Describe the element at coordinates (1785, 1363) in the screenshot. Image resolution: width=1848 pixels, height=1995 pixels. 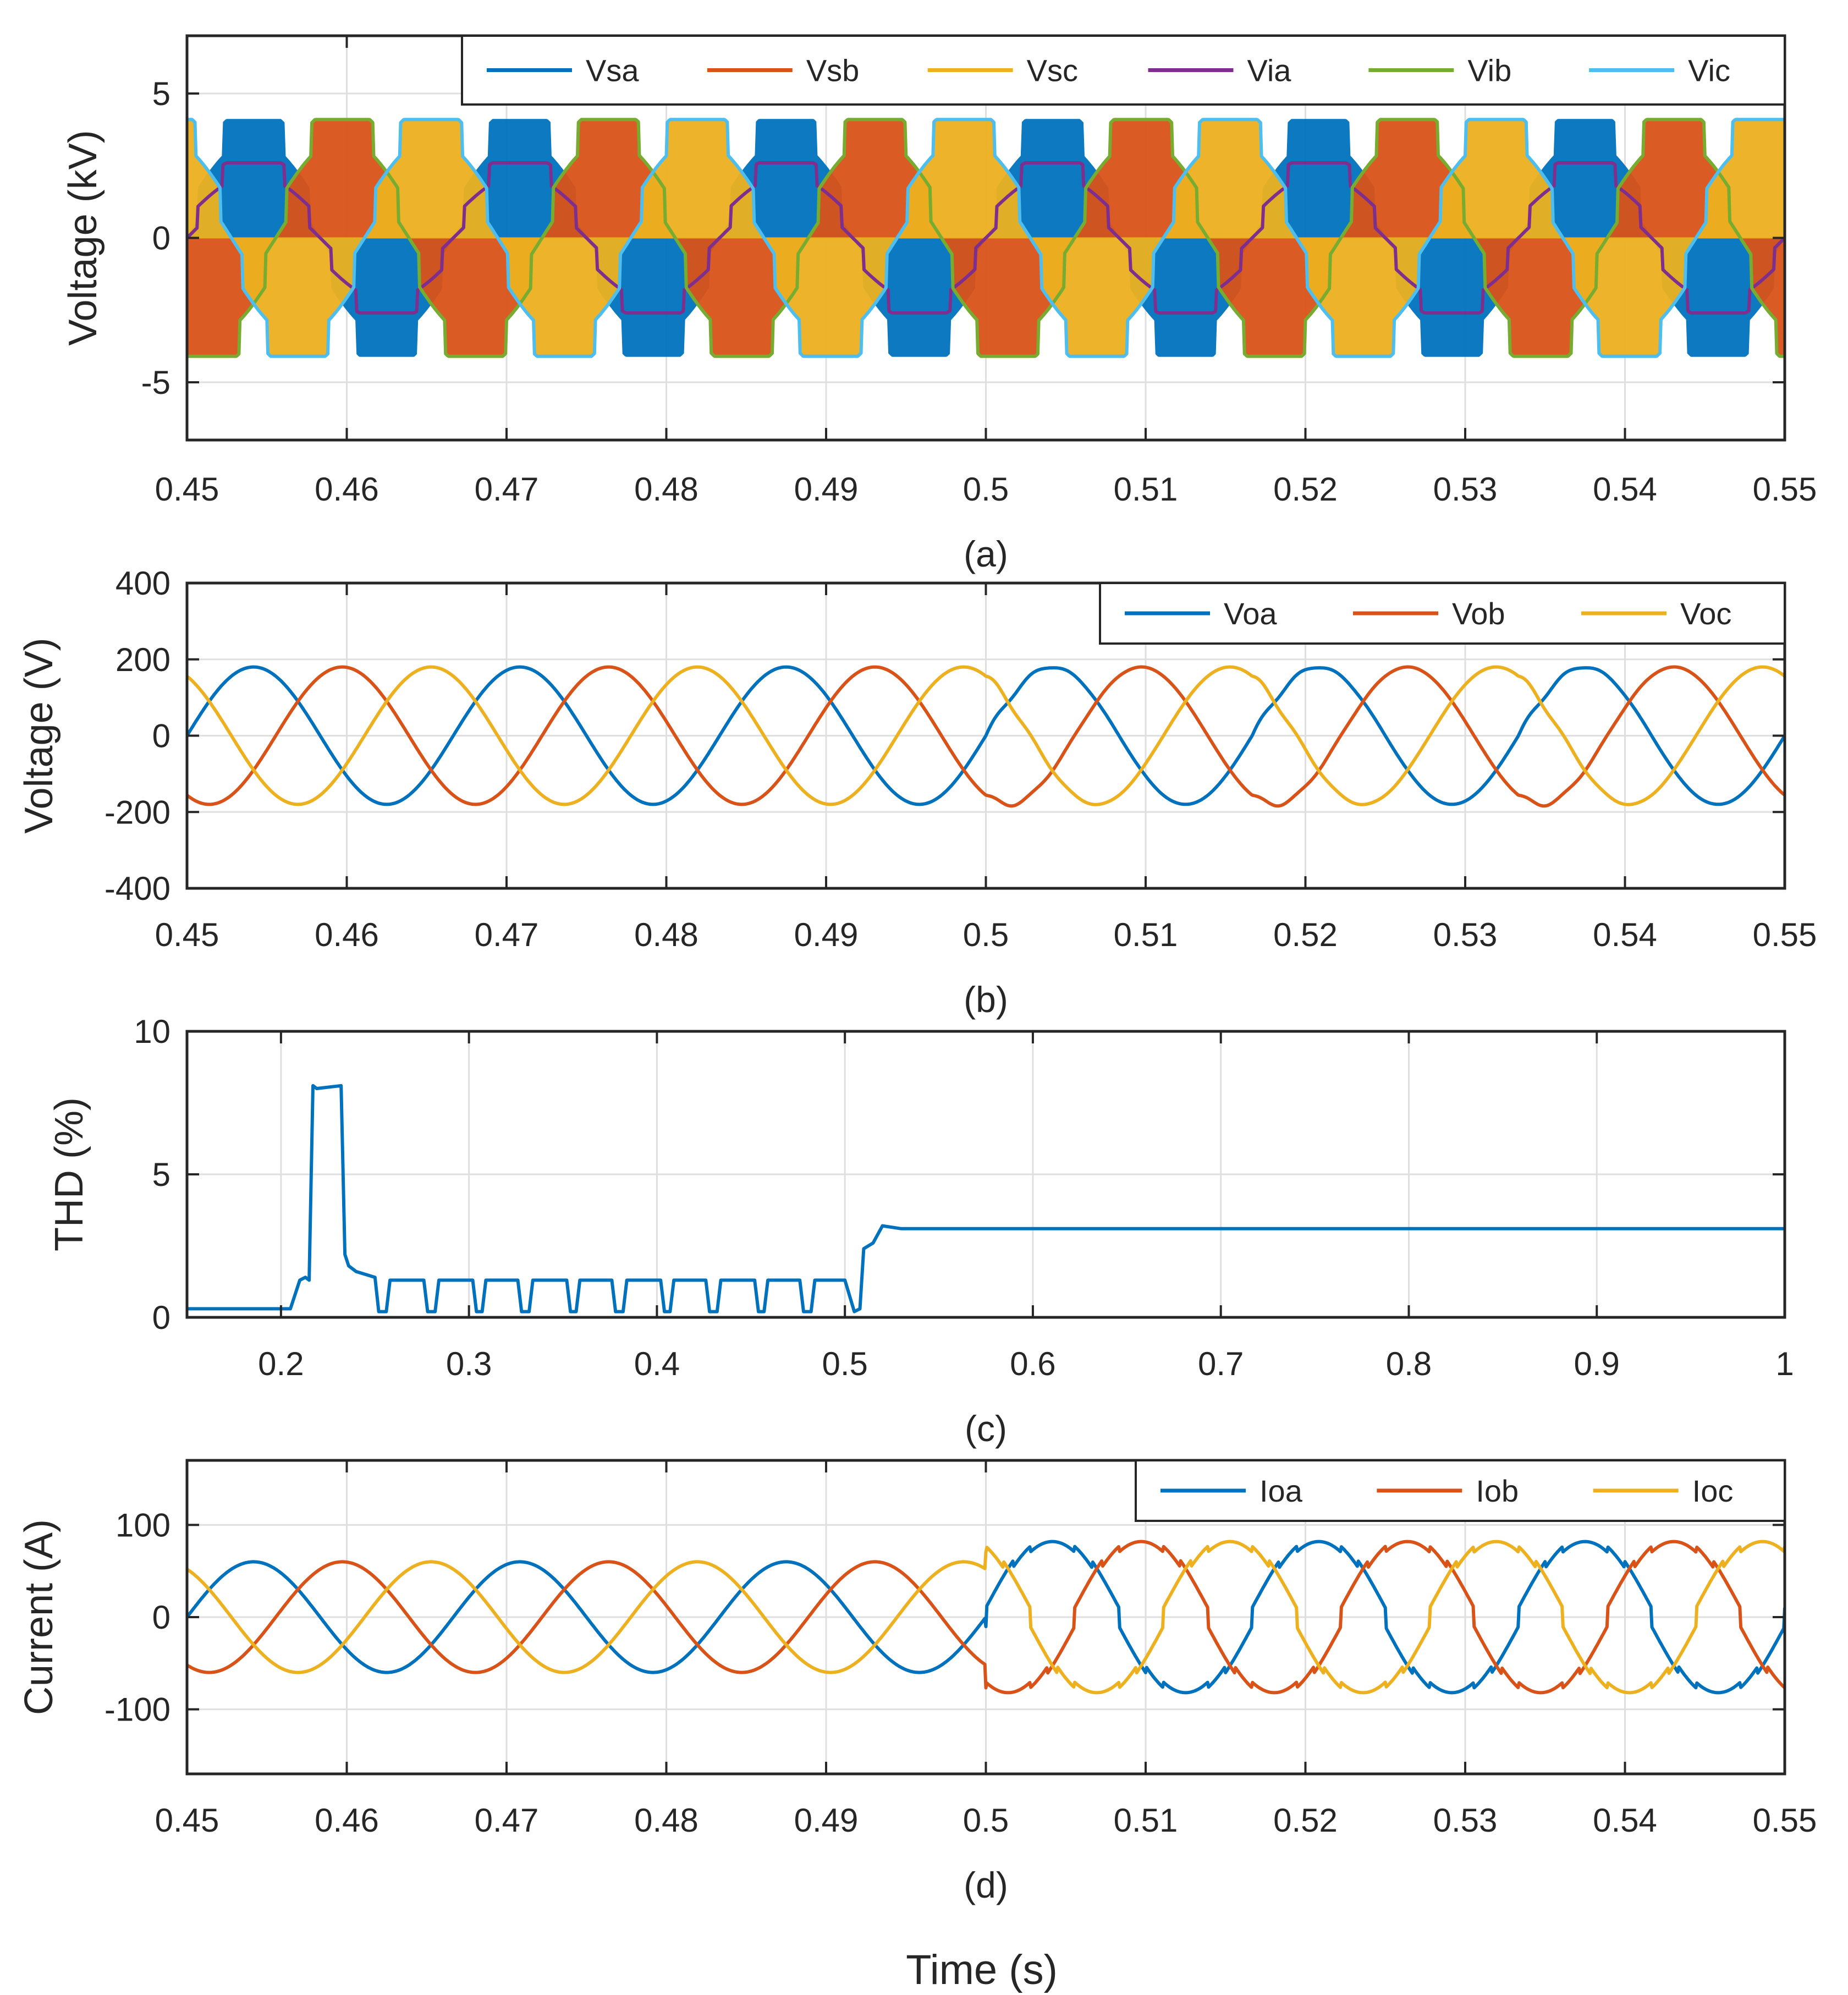
I see `x-tick-label: 1` at that location.